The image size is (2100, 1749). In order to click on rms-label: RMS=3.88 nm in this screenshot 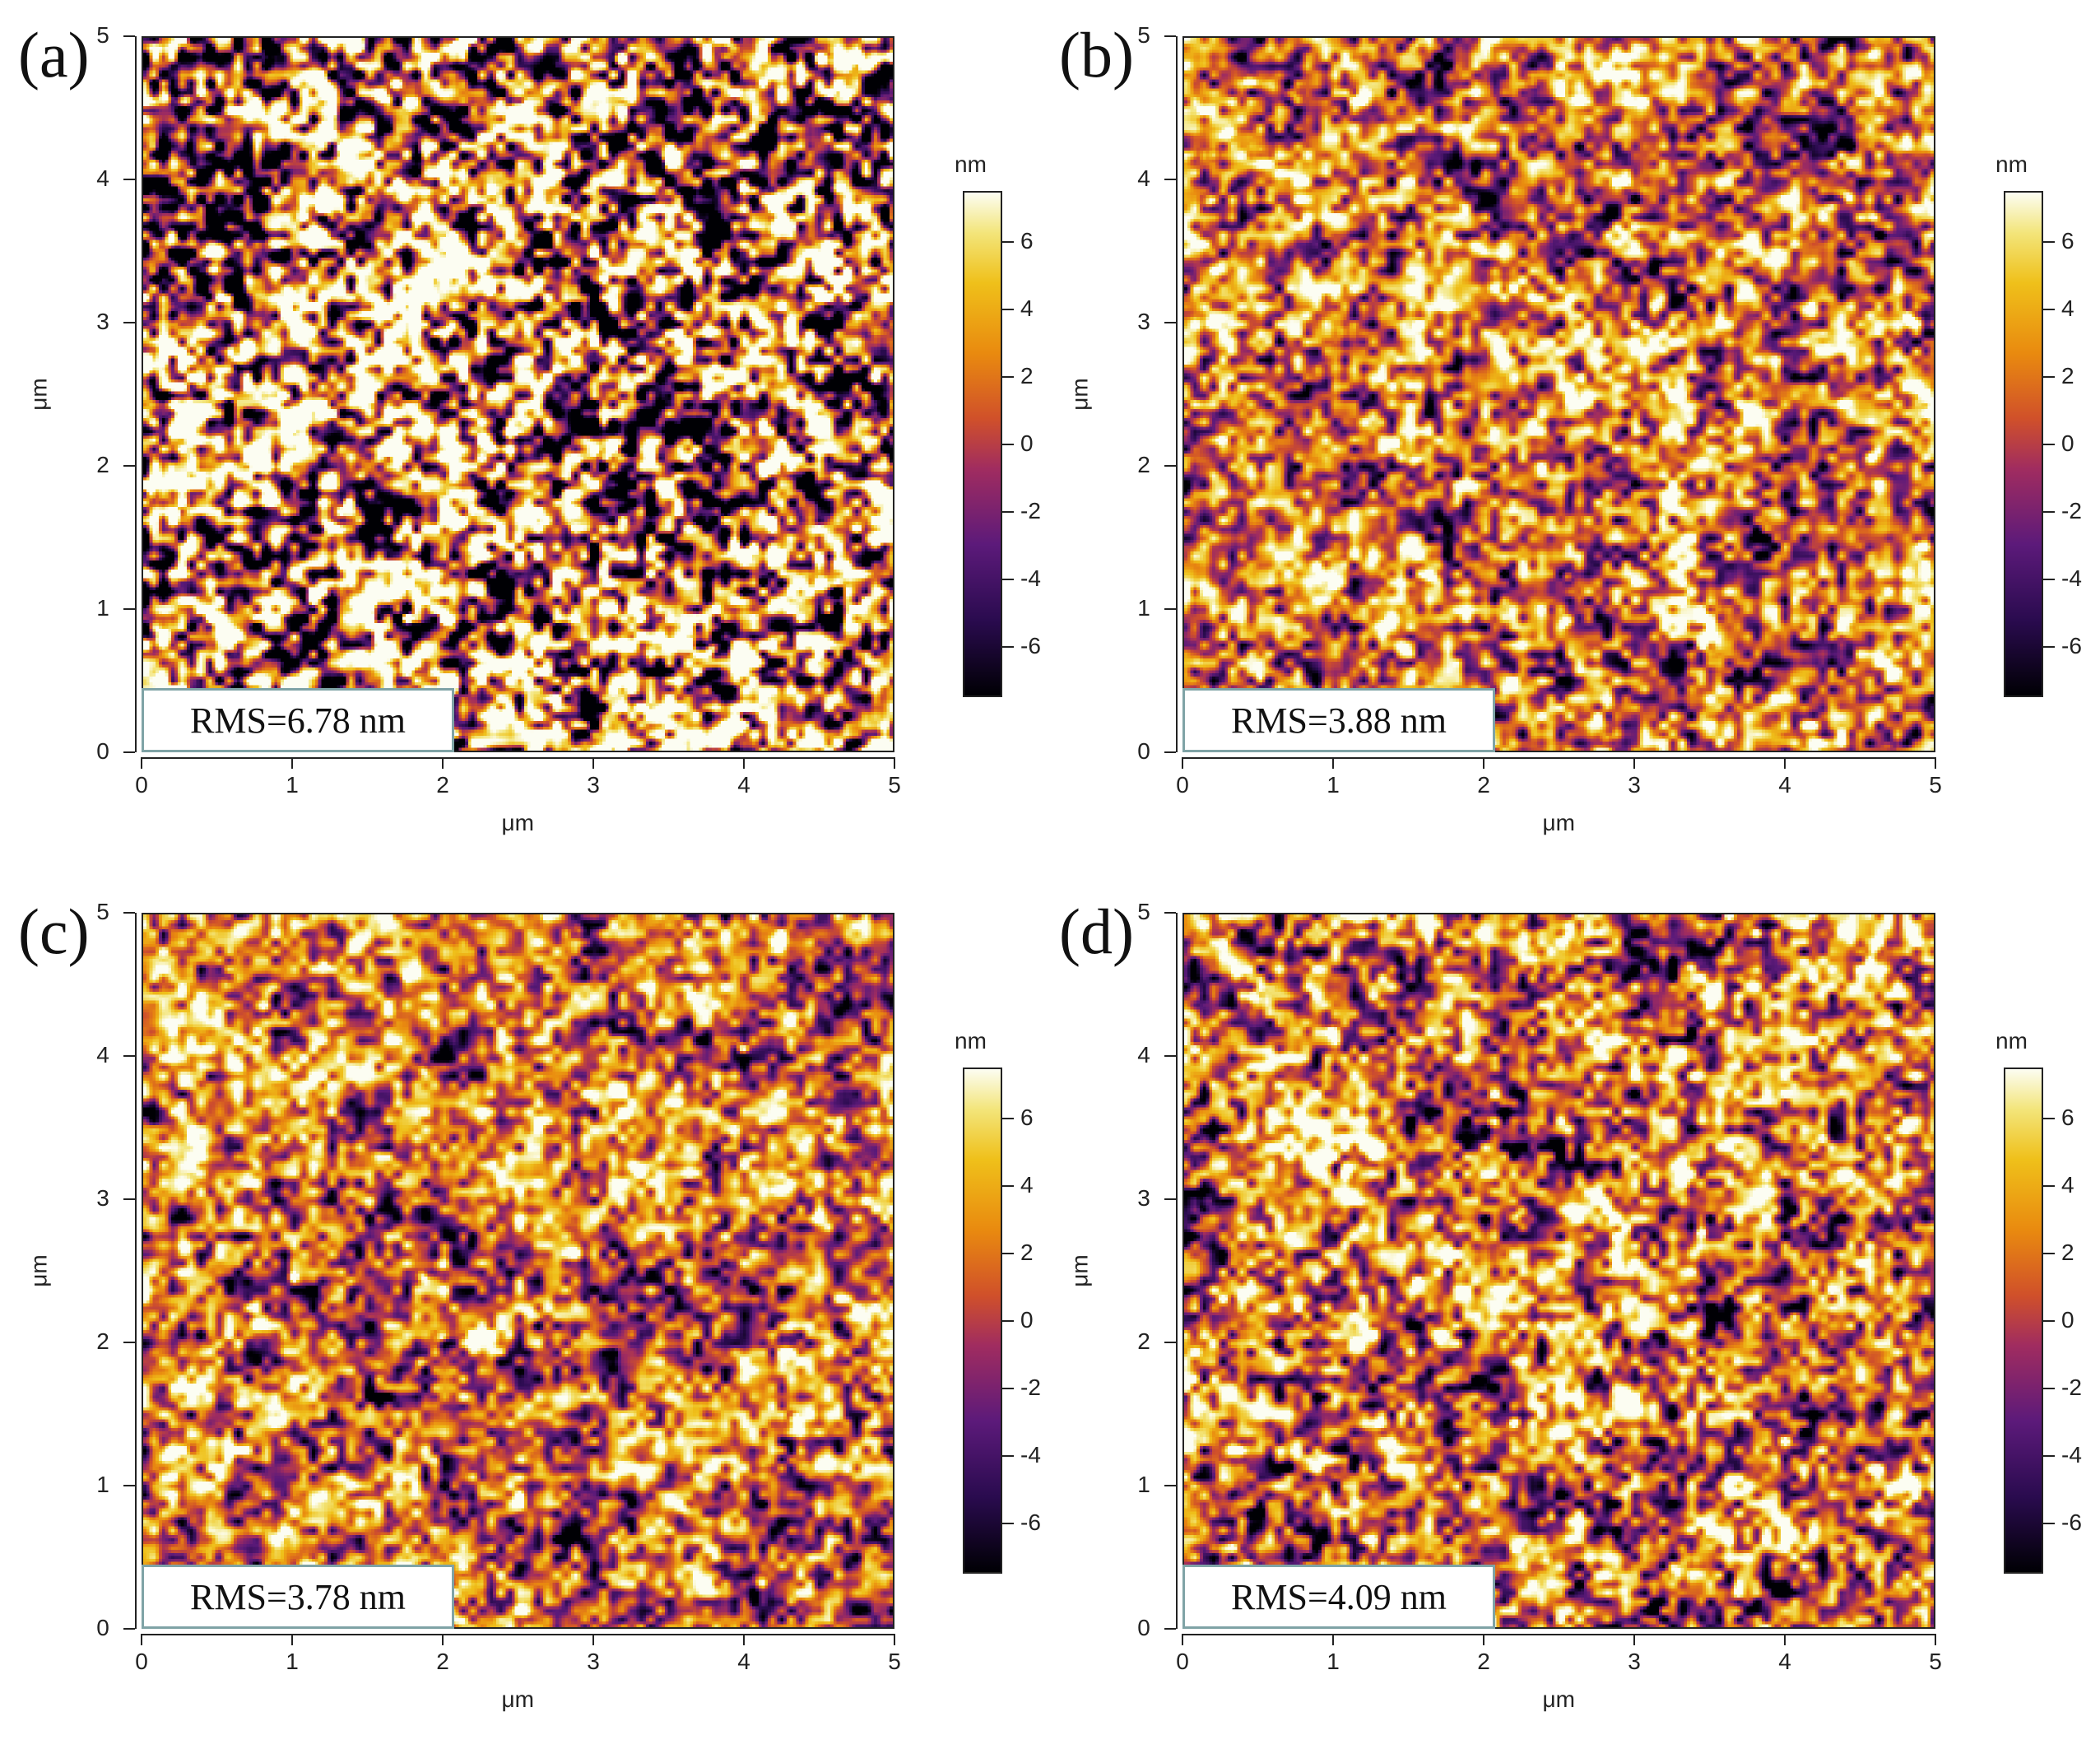, I will do `click(1338, 720)`.